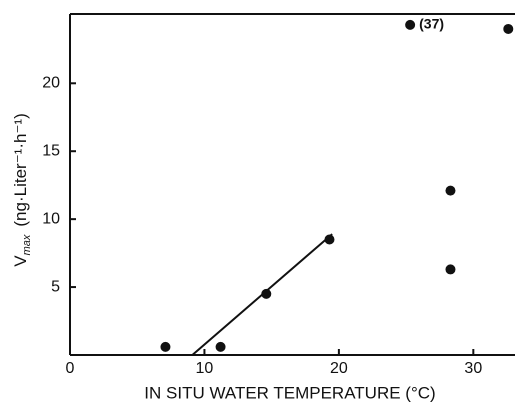  Describe the element at coordinates (51, 83) in the screenshot. I see `y-tick-label: 20` at that location.